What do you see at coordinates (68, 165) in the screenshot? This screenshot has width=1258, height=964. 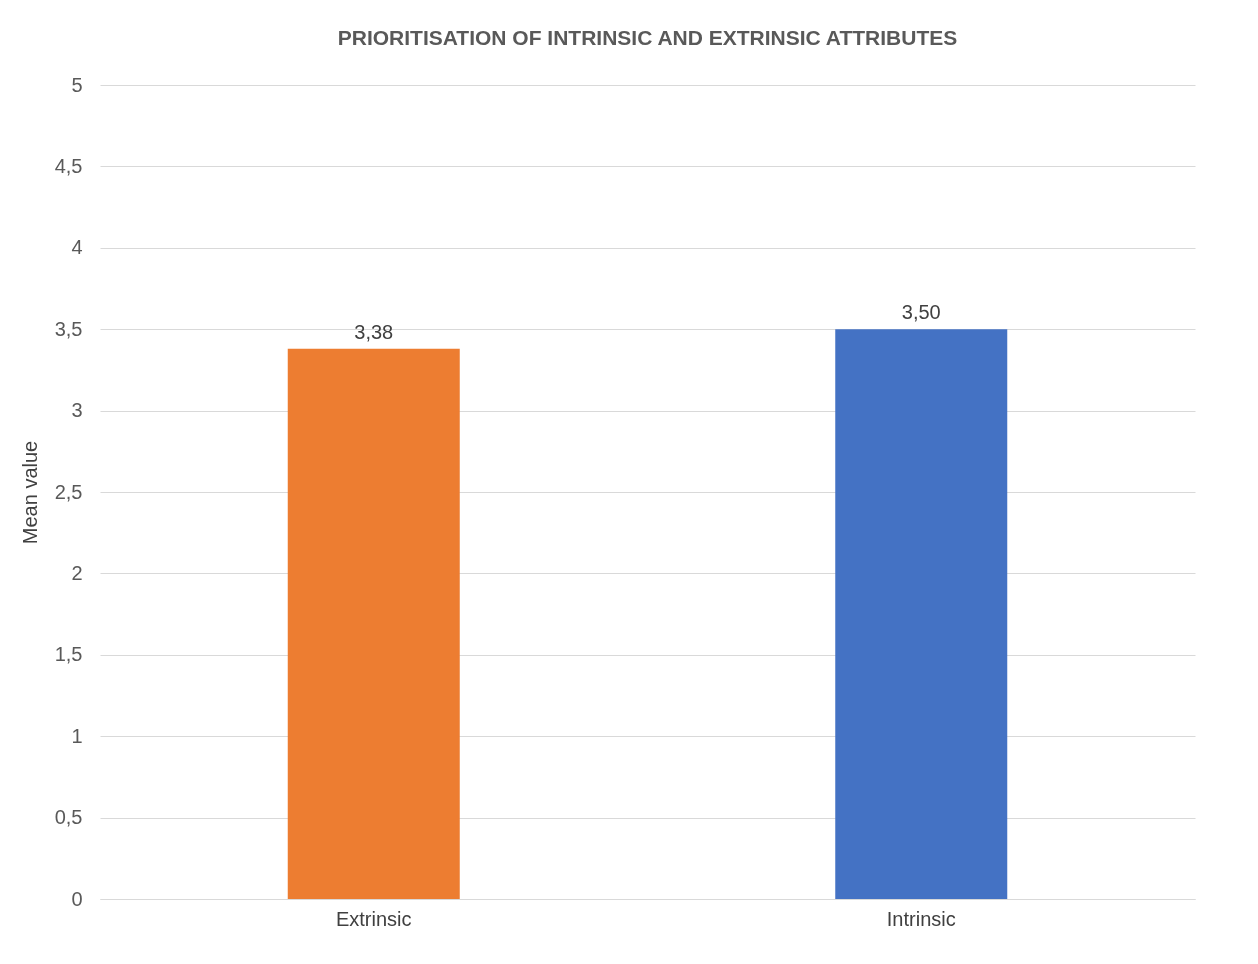 I see `y-tick-label: 4,5` at bounding box center [68, 165].